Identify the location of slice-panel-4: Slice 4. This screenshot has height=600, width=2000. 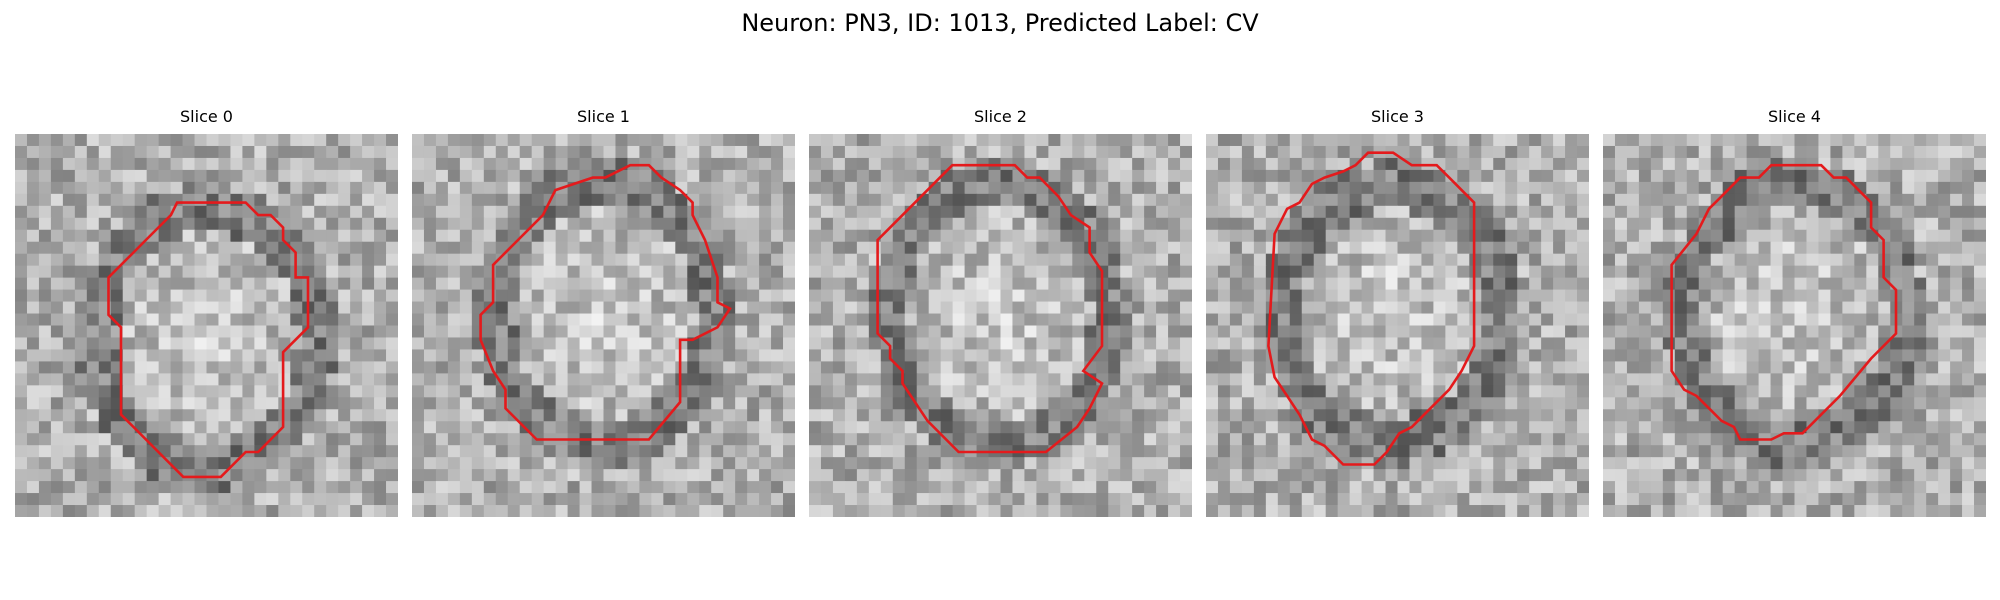
(1794, 312).